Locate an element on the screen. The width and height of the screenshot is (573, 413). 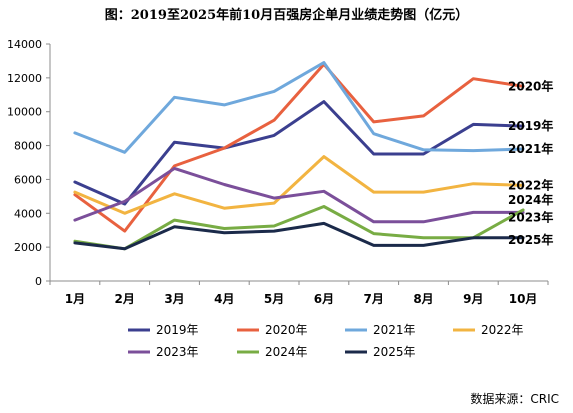
y-tick-label: 4000 is located at coordinates (28, 213).